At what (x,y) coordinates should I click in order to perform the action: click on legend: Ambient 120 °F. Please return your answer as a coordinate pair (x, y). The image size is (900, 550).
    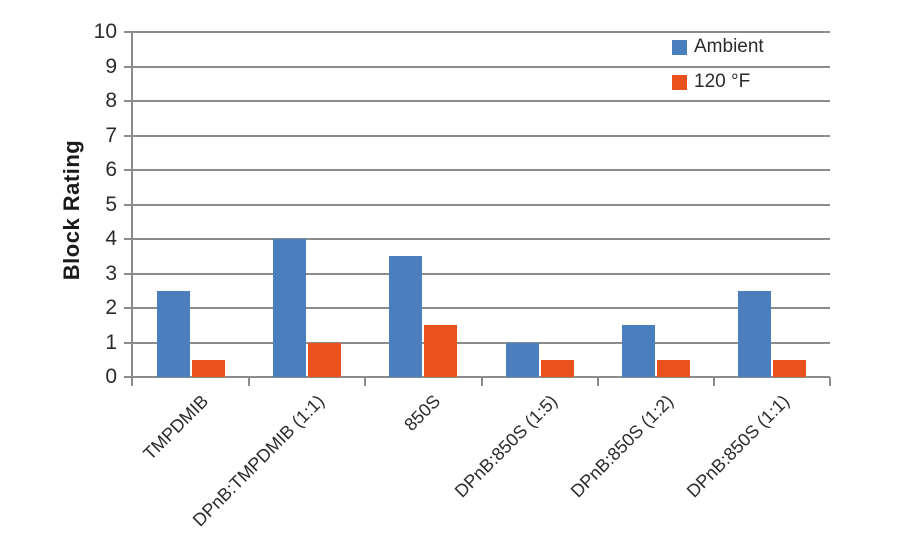
    Looking at the image, I should click on (718, 64).